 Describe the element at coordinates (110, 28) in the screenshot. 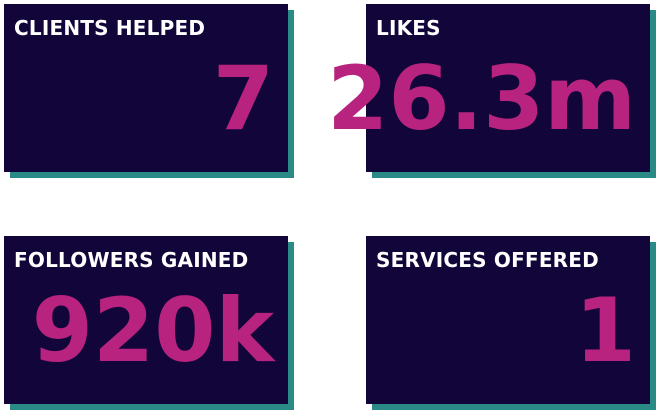

I see `stat-label: CLIENTS HELPED` at that location.